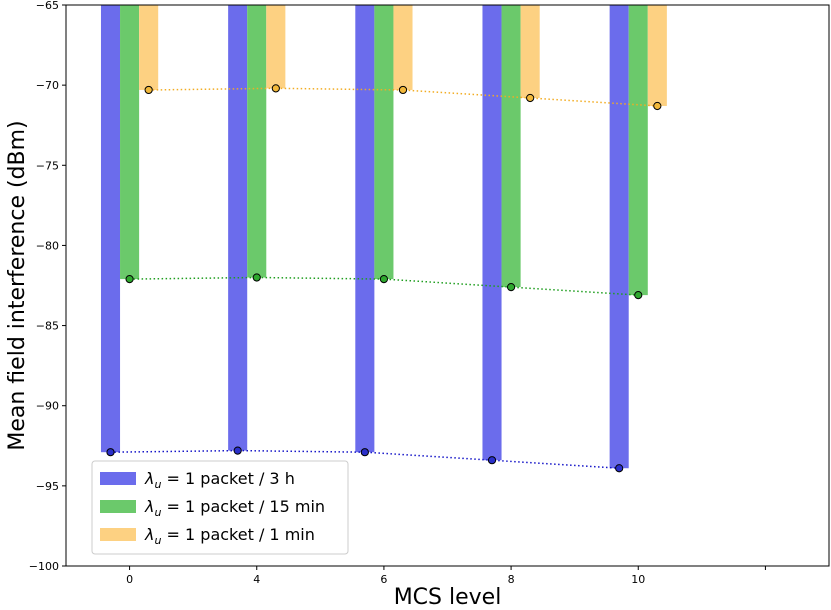  What do you see at coordinates (448, 597) in the screenshot?
I see `x-axis-title: MCS level` at bounding box center [448, 597].